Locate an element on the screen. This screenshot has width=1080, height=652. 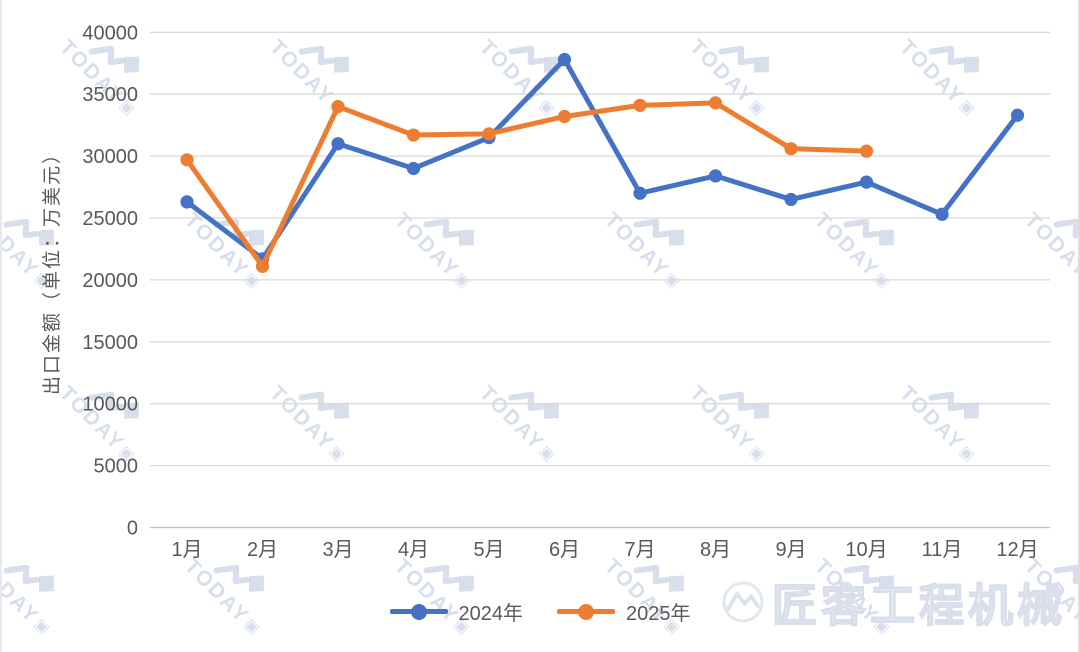
x-tick-label: 11月 is located at coordinates (942, 550).